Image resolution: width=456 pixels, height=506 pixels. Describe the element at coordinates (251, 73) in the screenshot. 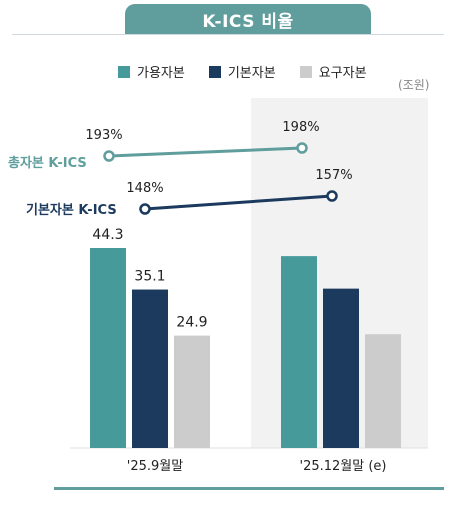

I see `legend-label-basic: 기본자본` at that location.